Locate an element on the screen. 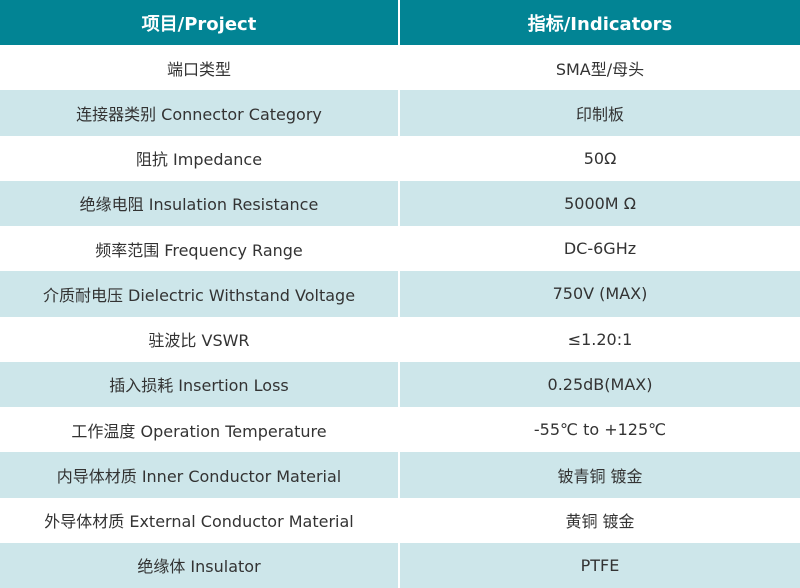 The width and height of the screenshot is (800, 588). value-cell: 印制板 is located at coordinates (600, 113).